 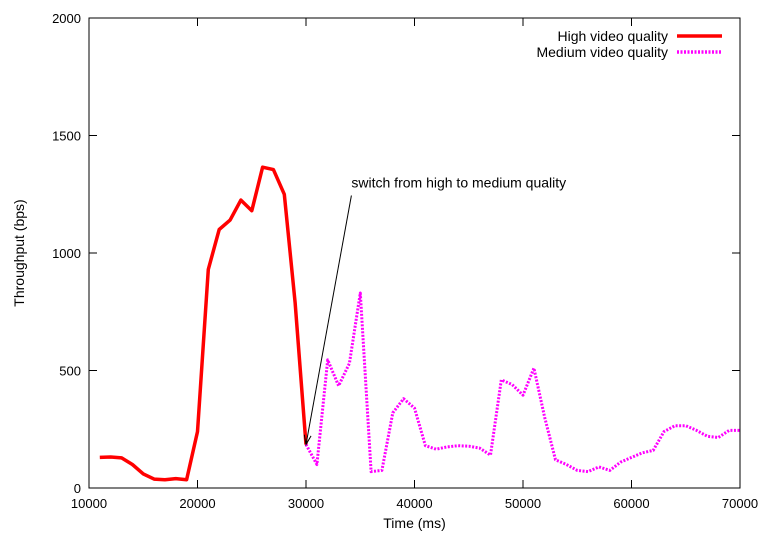 I want to click on legend-label: High video quality, so click(x=612, y=36).